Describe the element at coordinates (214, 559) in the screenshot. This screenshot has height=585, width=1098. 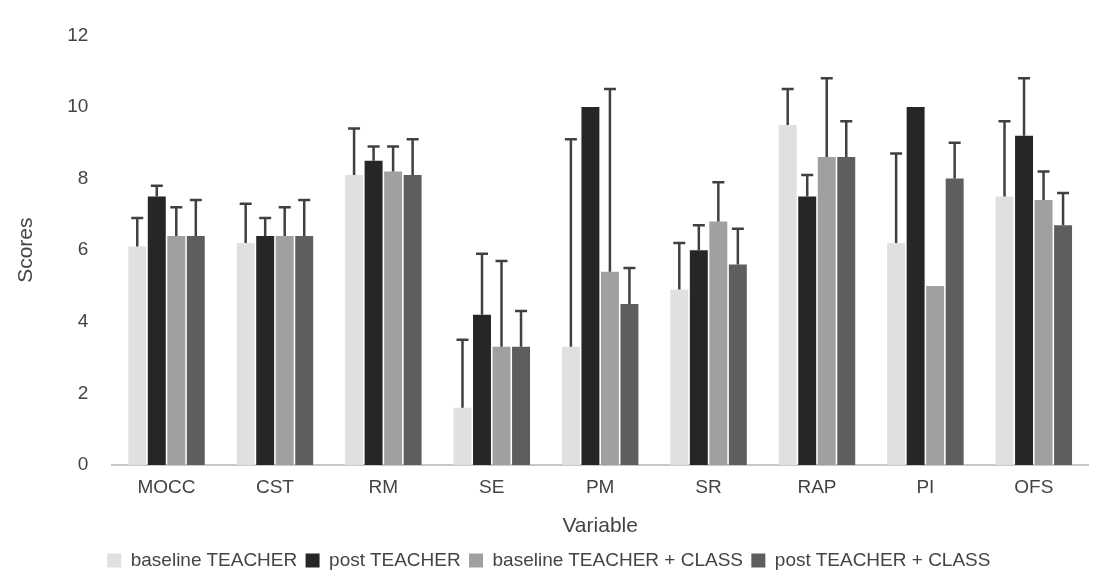
I see `legend-label: baseline TEACHER` at that location.